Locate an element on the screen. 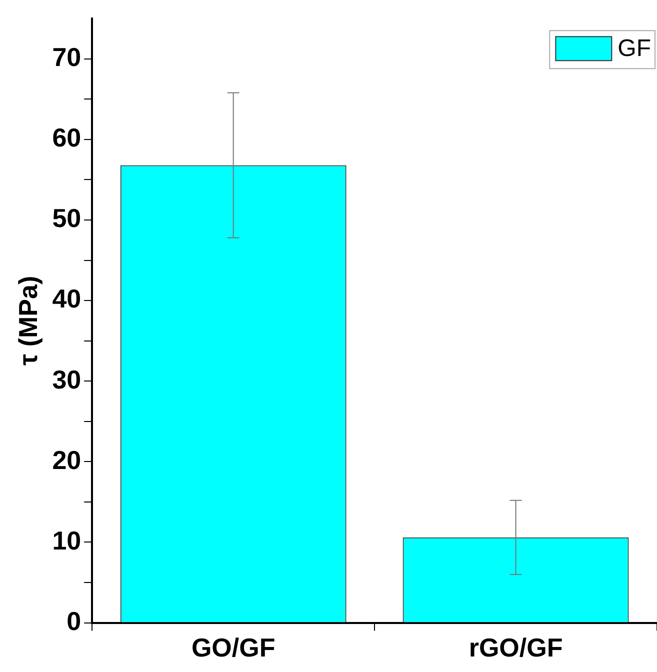 The width and height of the screenshot is (657, 672). y-tick-label: 30 is located at coordinates (67, 379).